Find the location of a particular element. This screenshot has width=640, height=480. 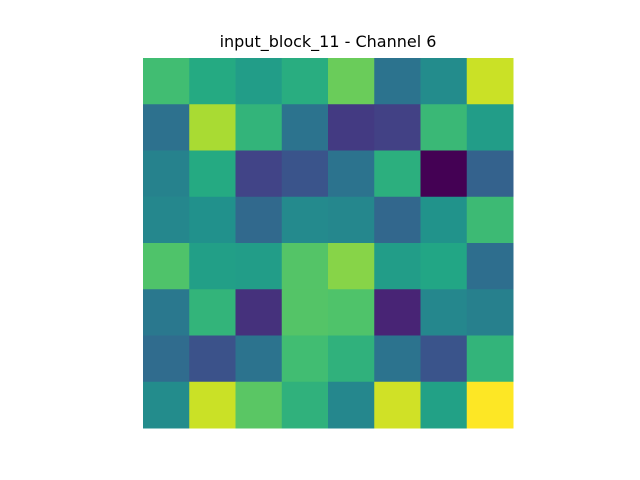

heatmap-cell-r2-c1 is located at coordinates (212, 174).